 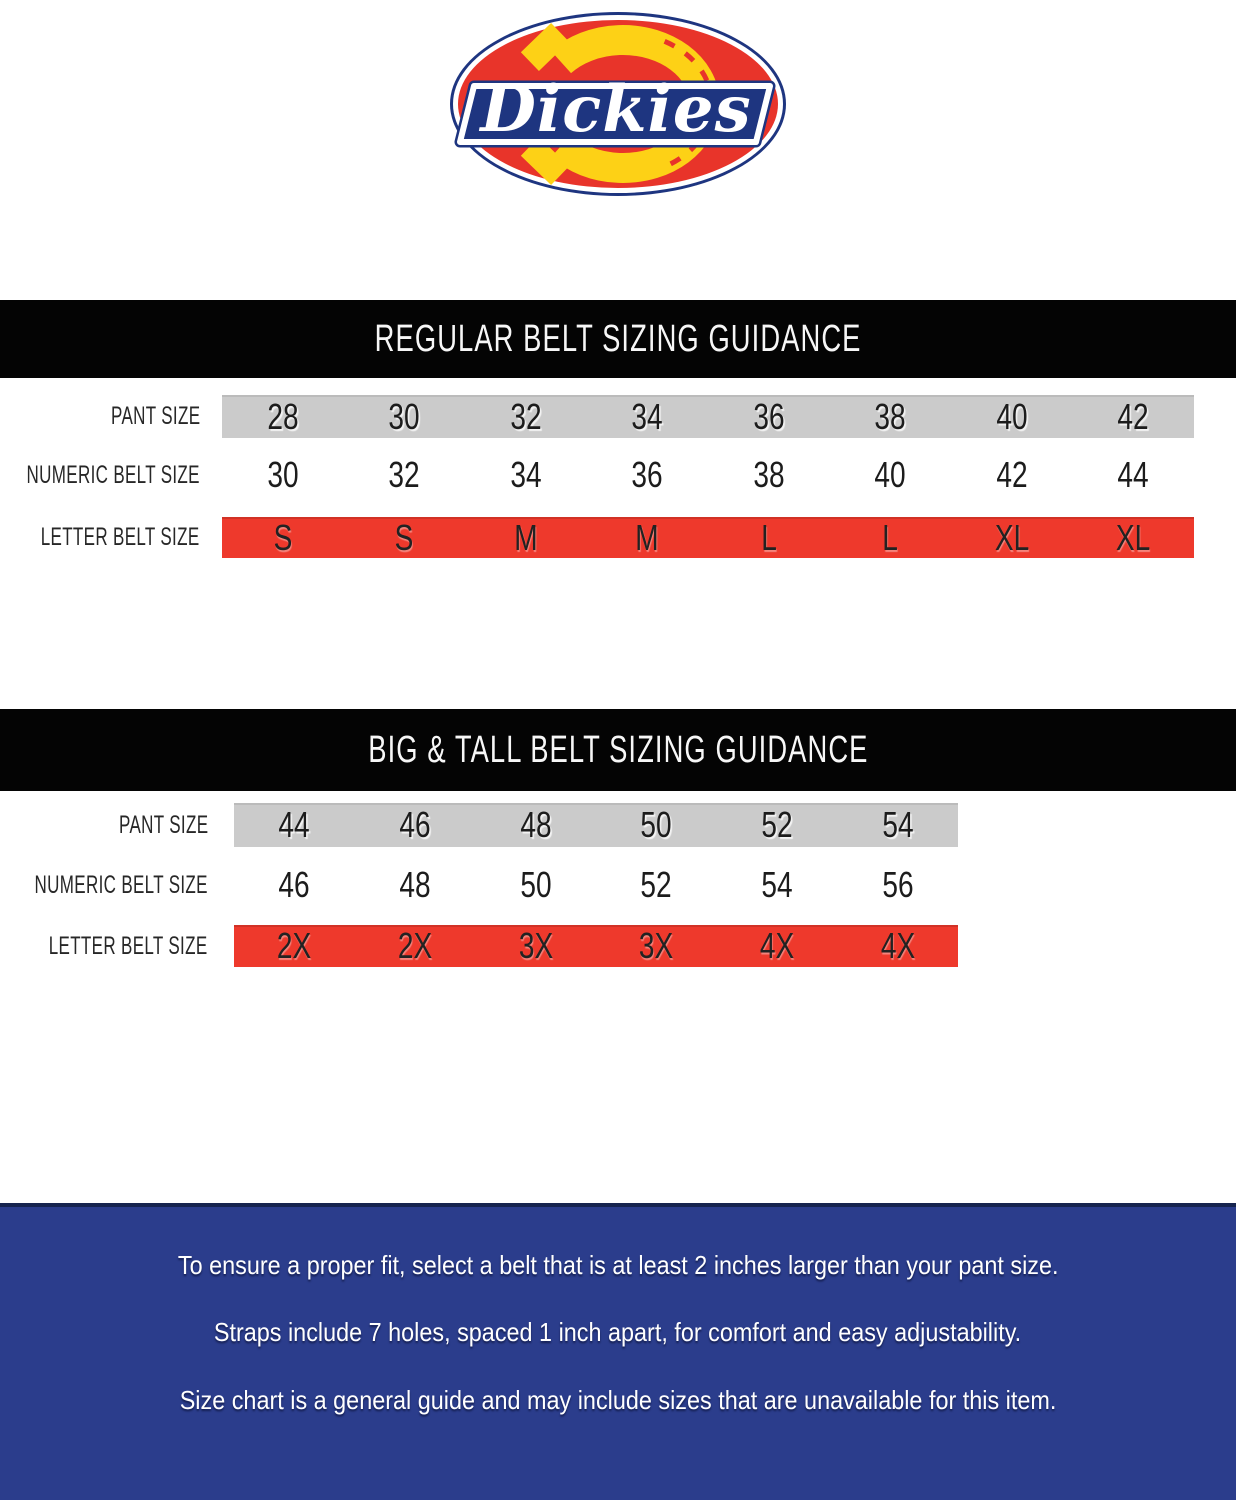 What do you see at coordinates (708, 474) in the screenshot?
I see `regular-numeric-belt-size-row: 30 32 34 36 38 40 42 44` at bounding box center [708, 474].